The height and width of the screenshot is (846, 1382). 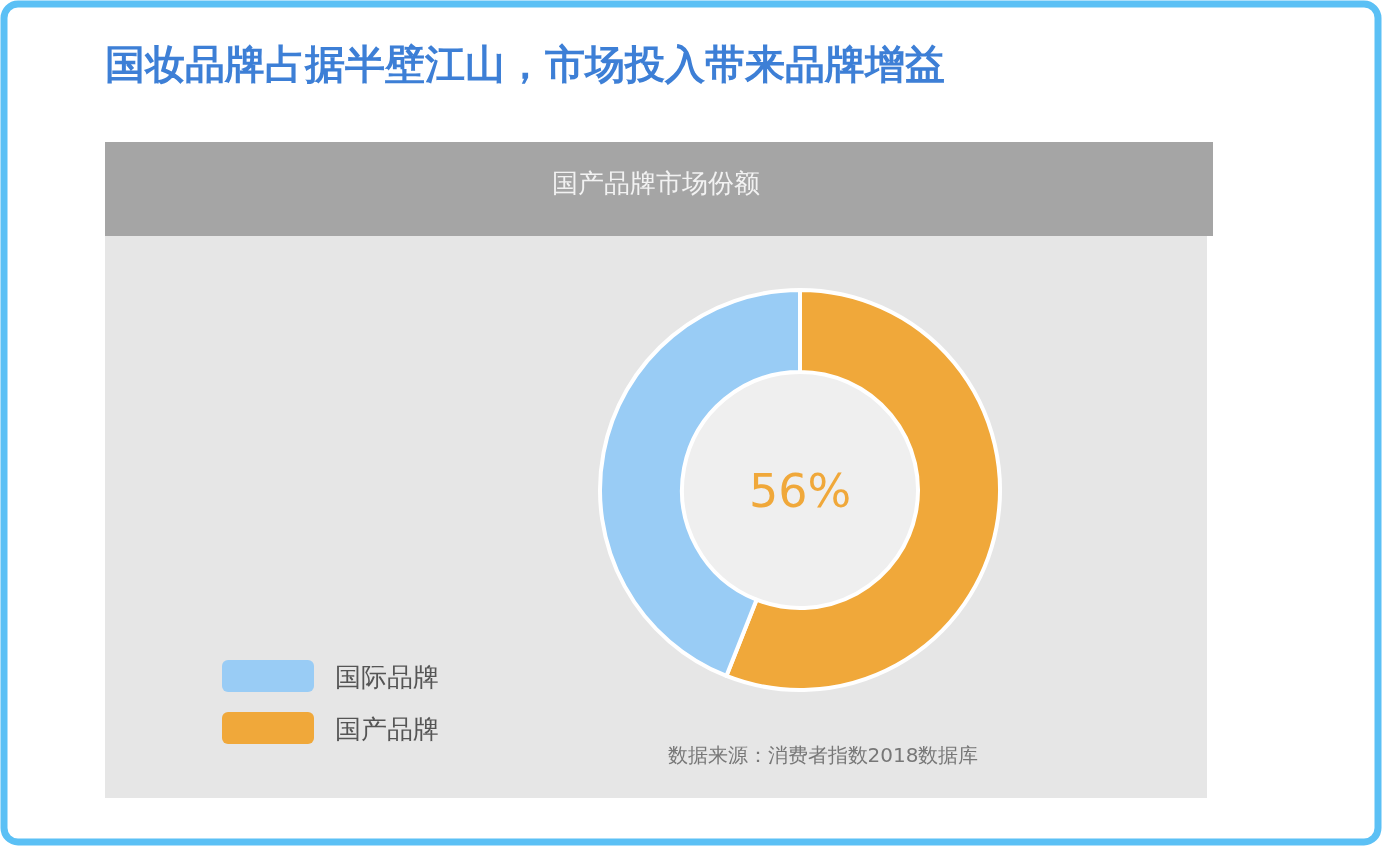 What do you see at coordinates (656, 183) in the screenshot?
I see `chart-subtitle: 国产品牌市场份额` at bounding box center [656, 183].